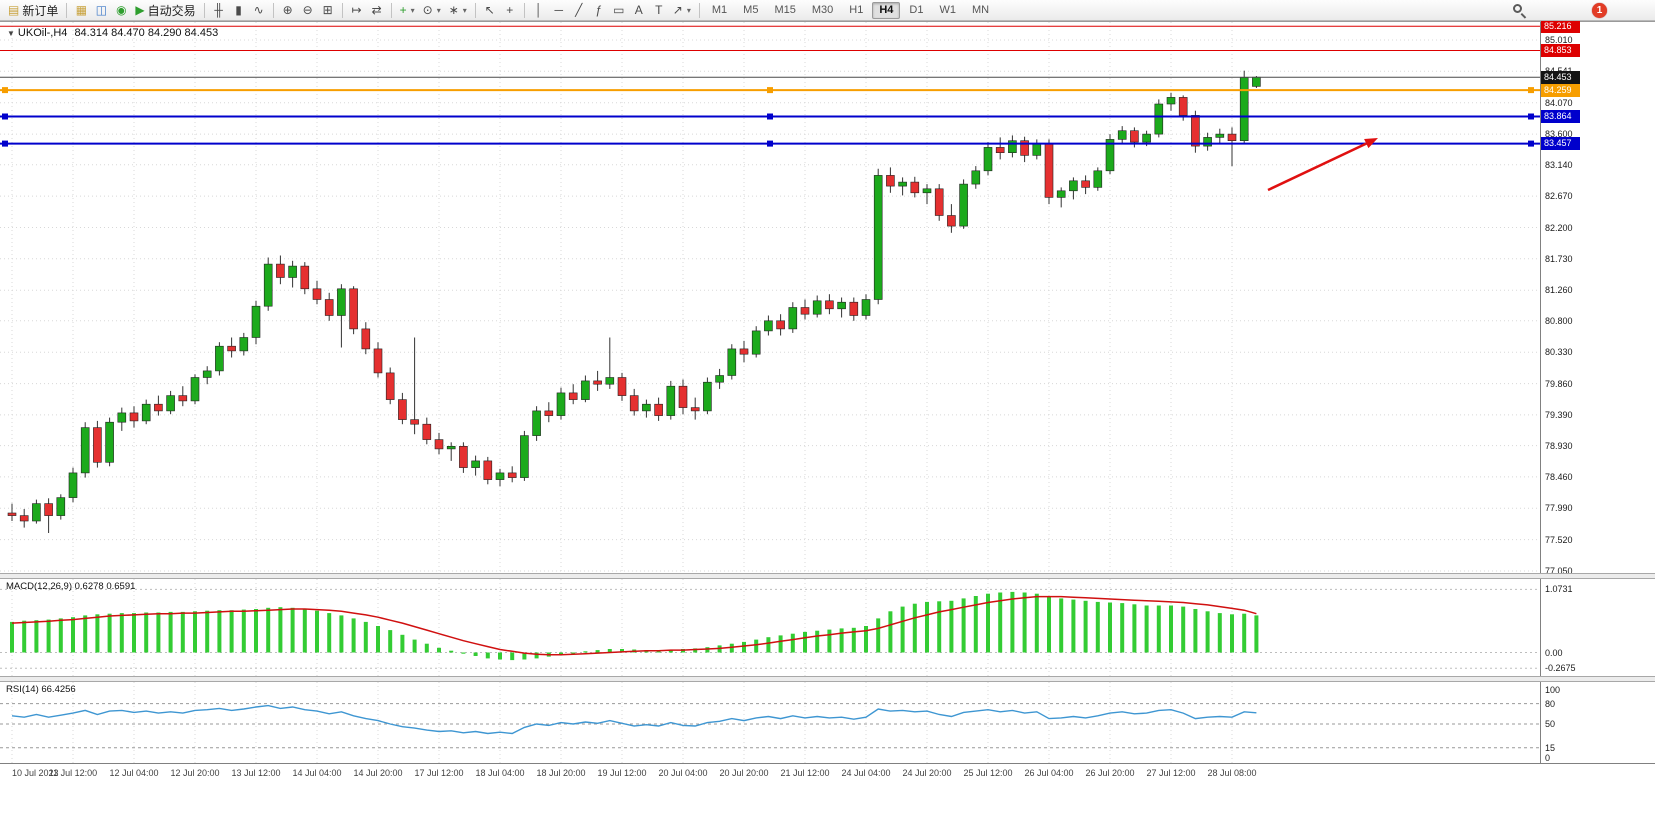  Describe the element at coordinates (500, 773) in the screenshot. I see `time-axis-label: 18 Jul 04:00` at that location.